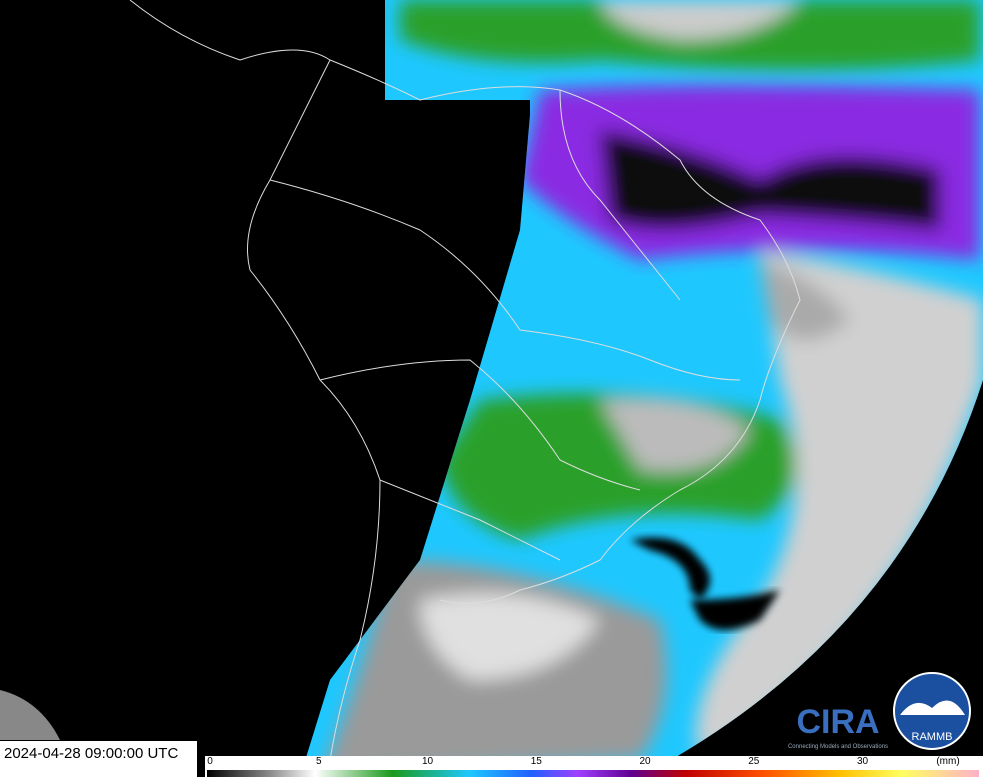 The width and height of the screenshot is (983, 777). I want to click on colorbar-unit: (mm), so click(948, 761).